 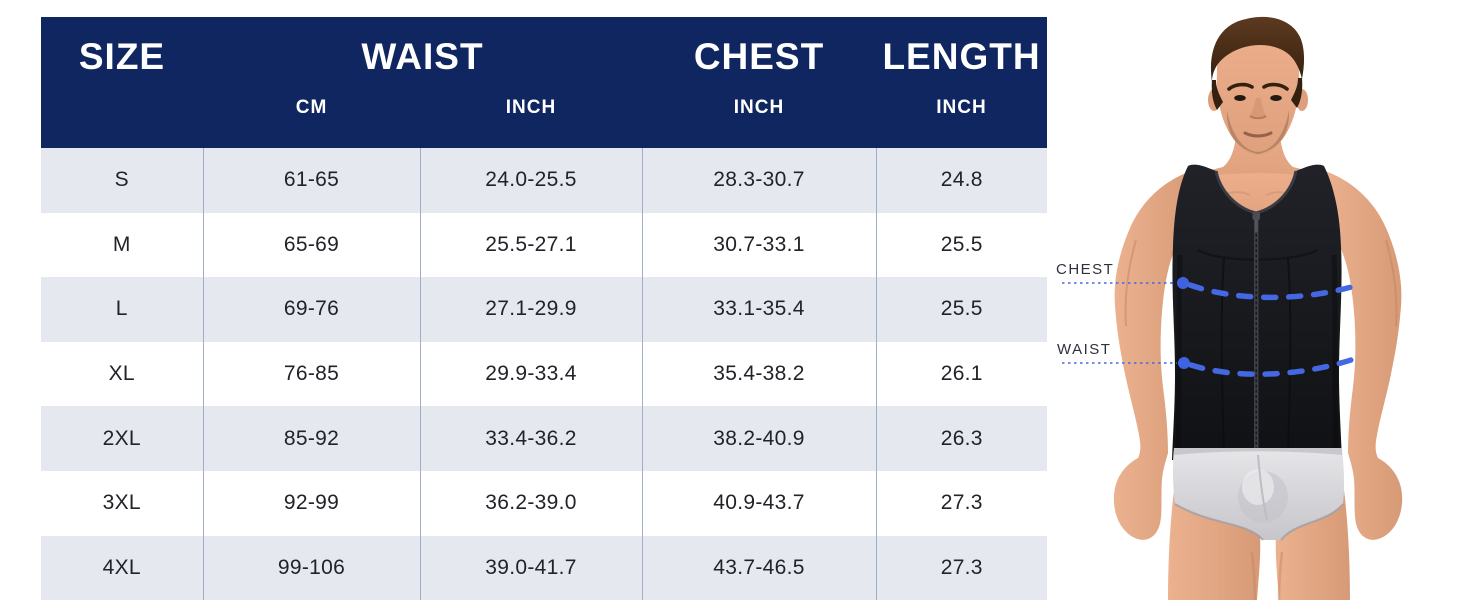 What do you see at coordinates (1258, 494) in the screenshot?
I see `model-underwear` at bounding box center [1258, 494].